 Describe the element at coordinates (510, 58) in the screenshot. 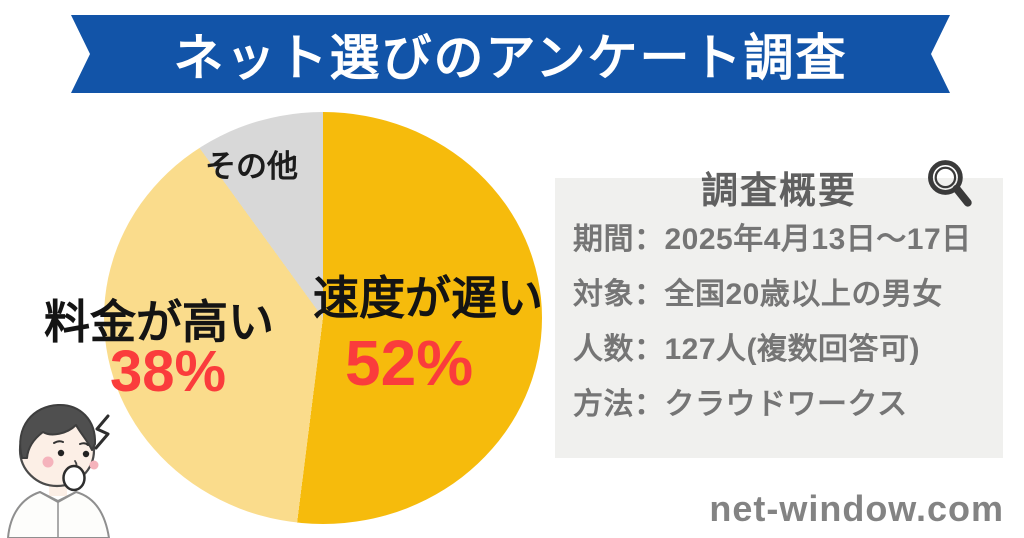

I see `banner-title: ネット選びのアンケート調査` at that location.